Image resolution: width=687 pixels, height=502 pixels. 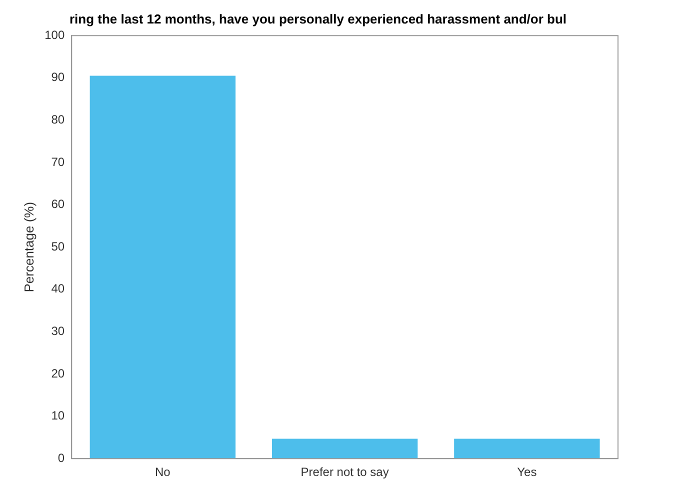 What do you see at coordinates (58, 373) in the screenshot?
I see `y-tick-label: 20` at bounding box center [58, 373].